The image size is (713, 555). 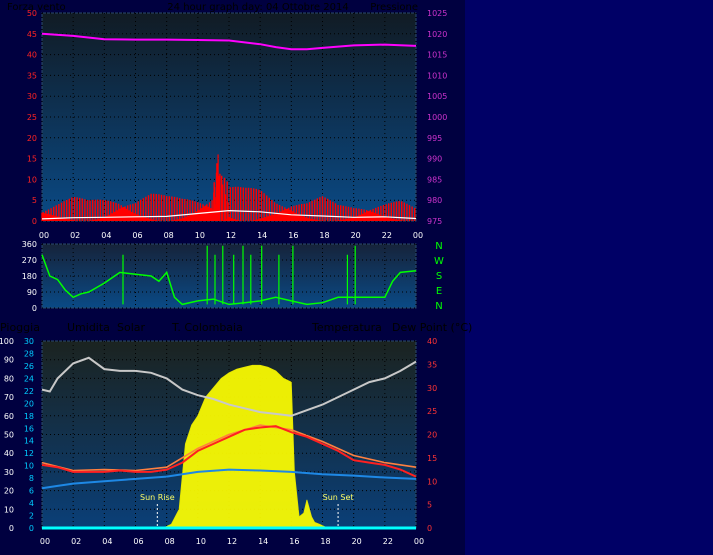 What do you see at coordinates (9, 416) in the screenshot?
I see `humidity-tick-label: 60` at bounding box center [9, 416].